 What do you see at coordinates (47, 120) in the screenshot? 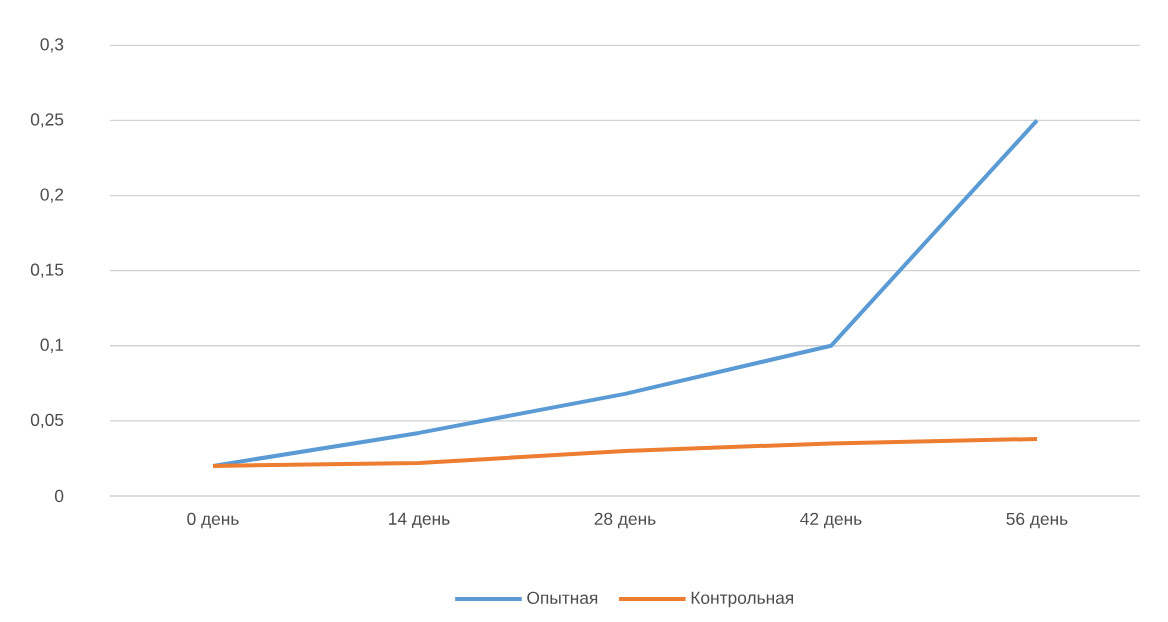
I see `y-tick-label: 0,25` at bounding box center [47, 120].